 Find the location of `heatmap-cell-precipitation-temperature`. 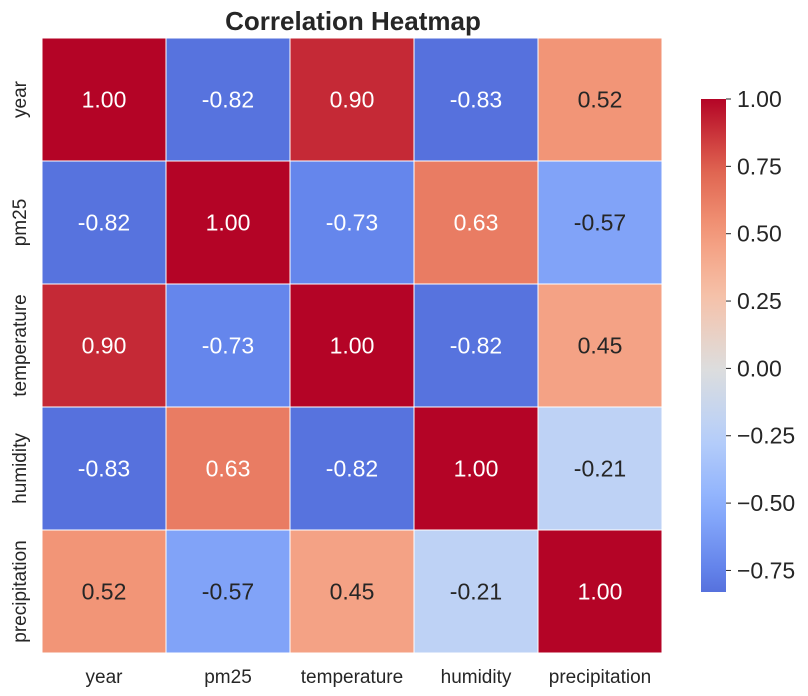

heatmap-cell-precipitation-temperature is located at coordinates (352, 591).